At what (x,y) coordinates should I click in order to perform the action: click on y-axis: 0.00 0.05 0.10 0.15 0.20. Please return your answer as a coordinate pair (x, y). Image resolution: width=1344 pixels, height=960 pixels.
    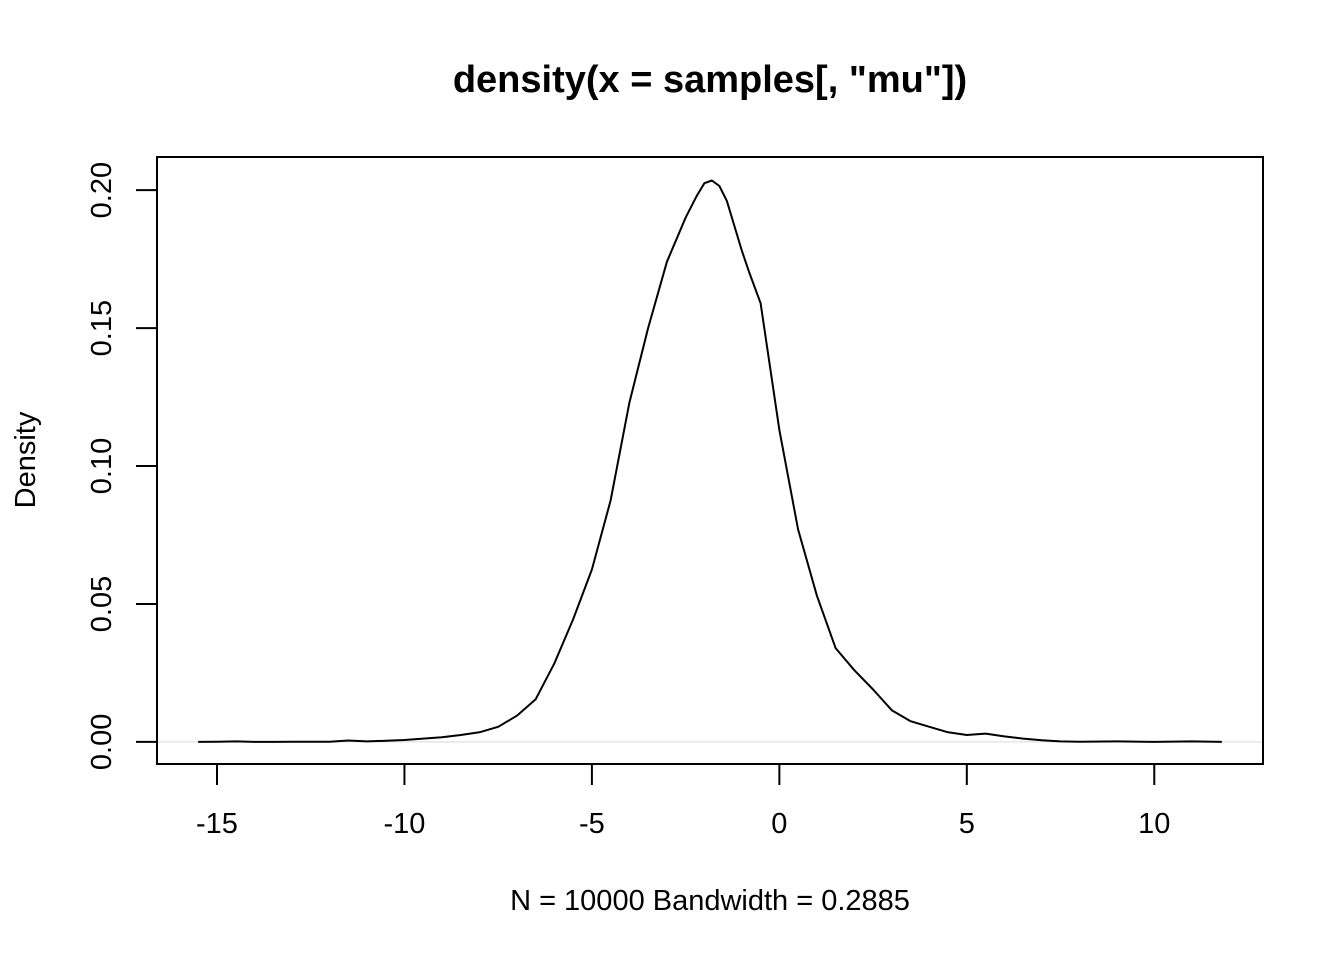
    Looking at the image, I should click on (122, 466).